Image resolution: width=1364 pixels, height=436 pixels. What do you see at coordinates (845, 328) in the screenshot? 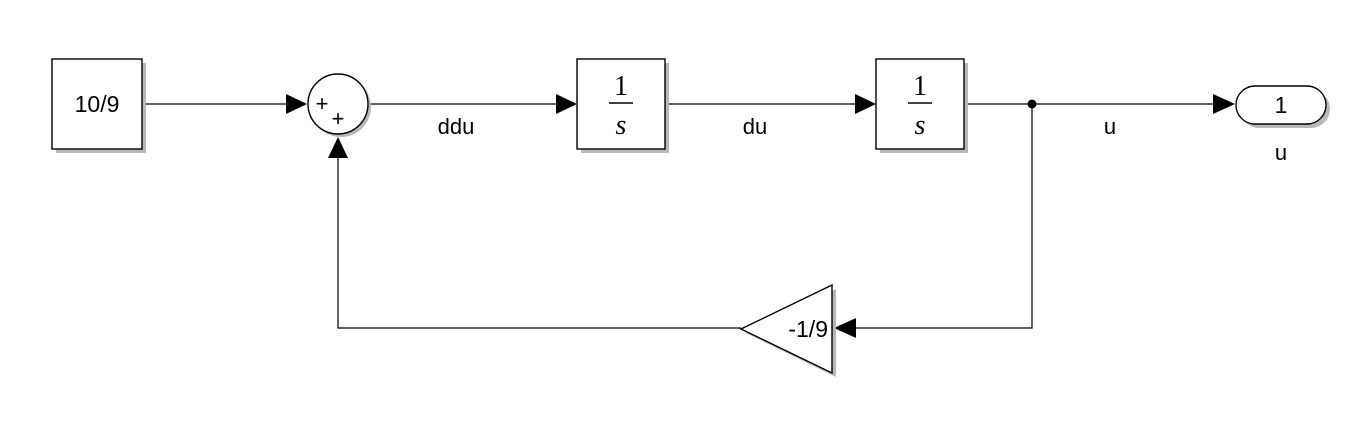
I see `arrowhead-gain-input` at bounding box center [845, 328].